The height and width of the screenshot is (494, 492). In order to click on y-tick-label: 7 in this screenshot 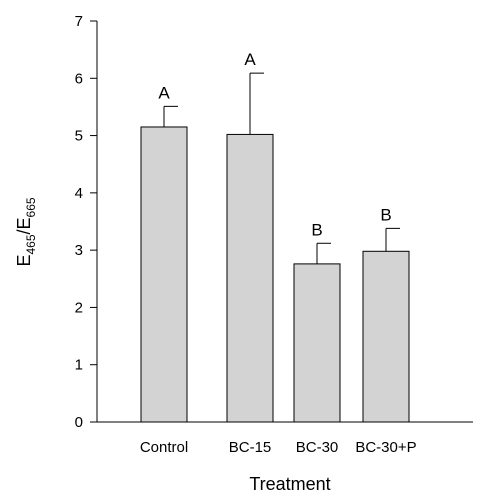, I will do `click(79, 21)`.